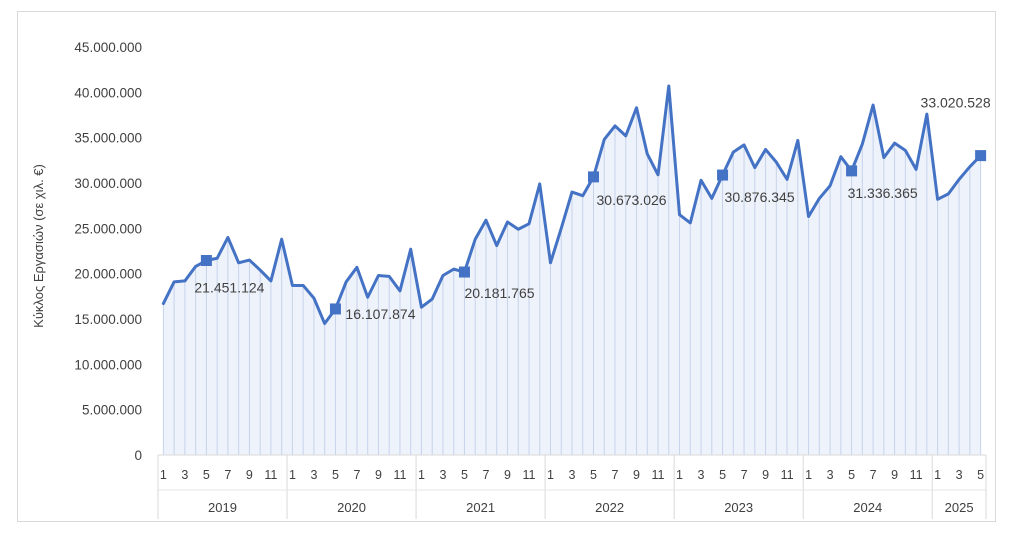 This screenshot has width=1024, height=539. Describe the element at coordinates (380, 314) in the screenshot. I see `data-label: 16.107.874` at that location.